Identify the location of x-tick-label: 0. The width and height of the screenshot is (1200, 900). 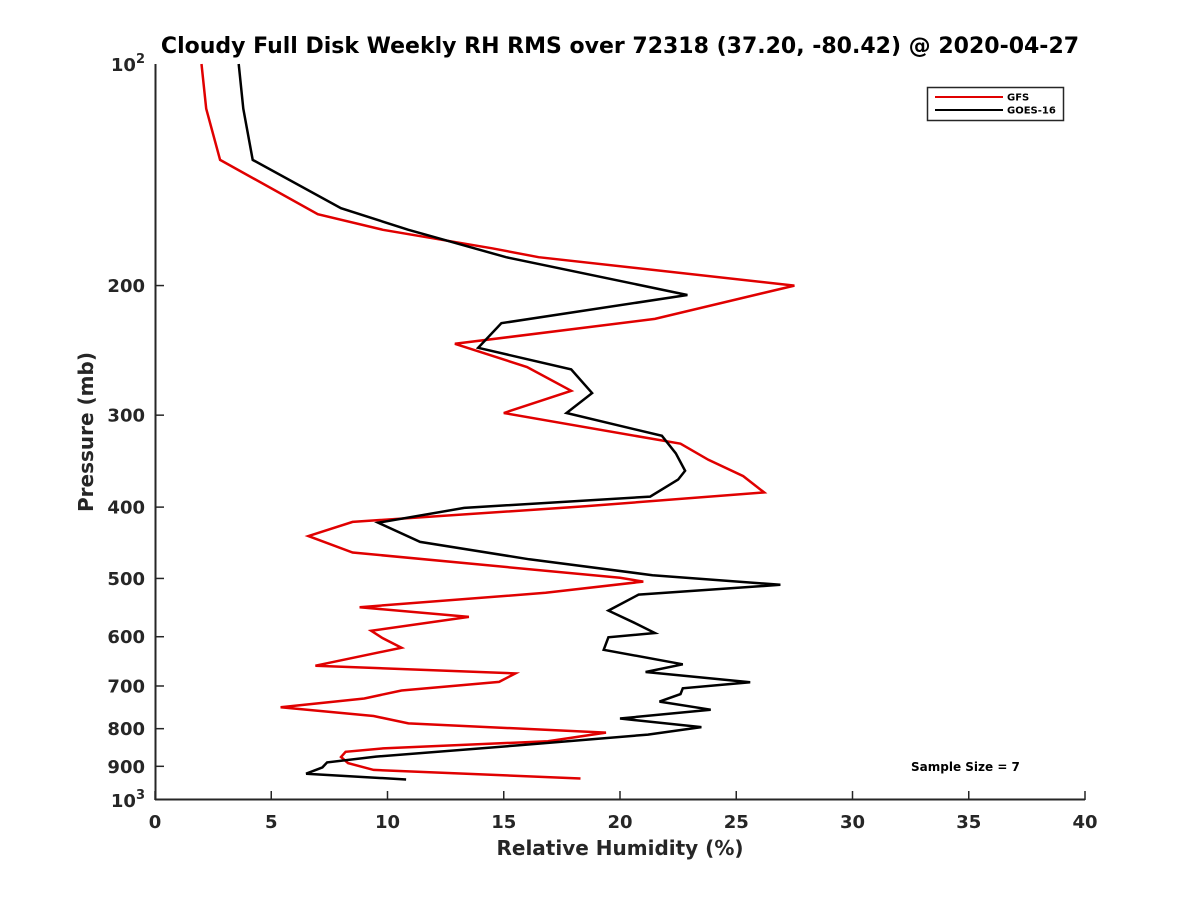
(155, 822).